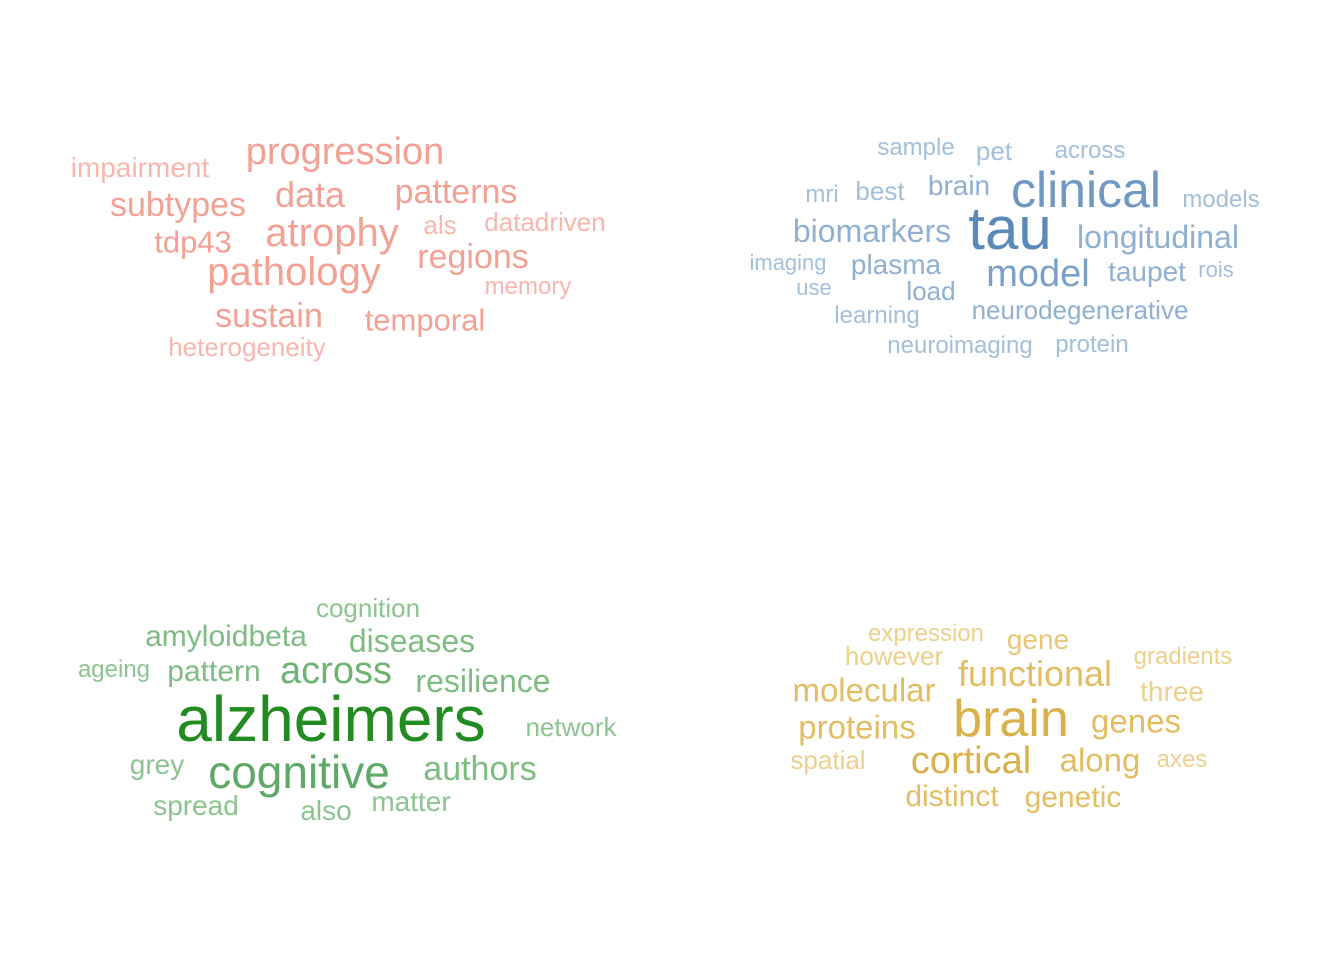 This screenshot has width=1344, height=960. I want to click on cloud-word: sustain, so click(269, 316).